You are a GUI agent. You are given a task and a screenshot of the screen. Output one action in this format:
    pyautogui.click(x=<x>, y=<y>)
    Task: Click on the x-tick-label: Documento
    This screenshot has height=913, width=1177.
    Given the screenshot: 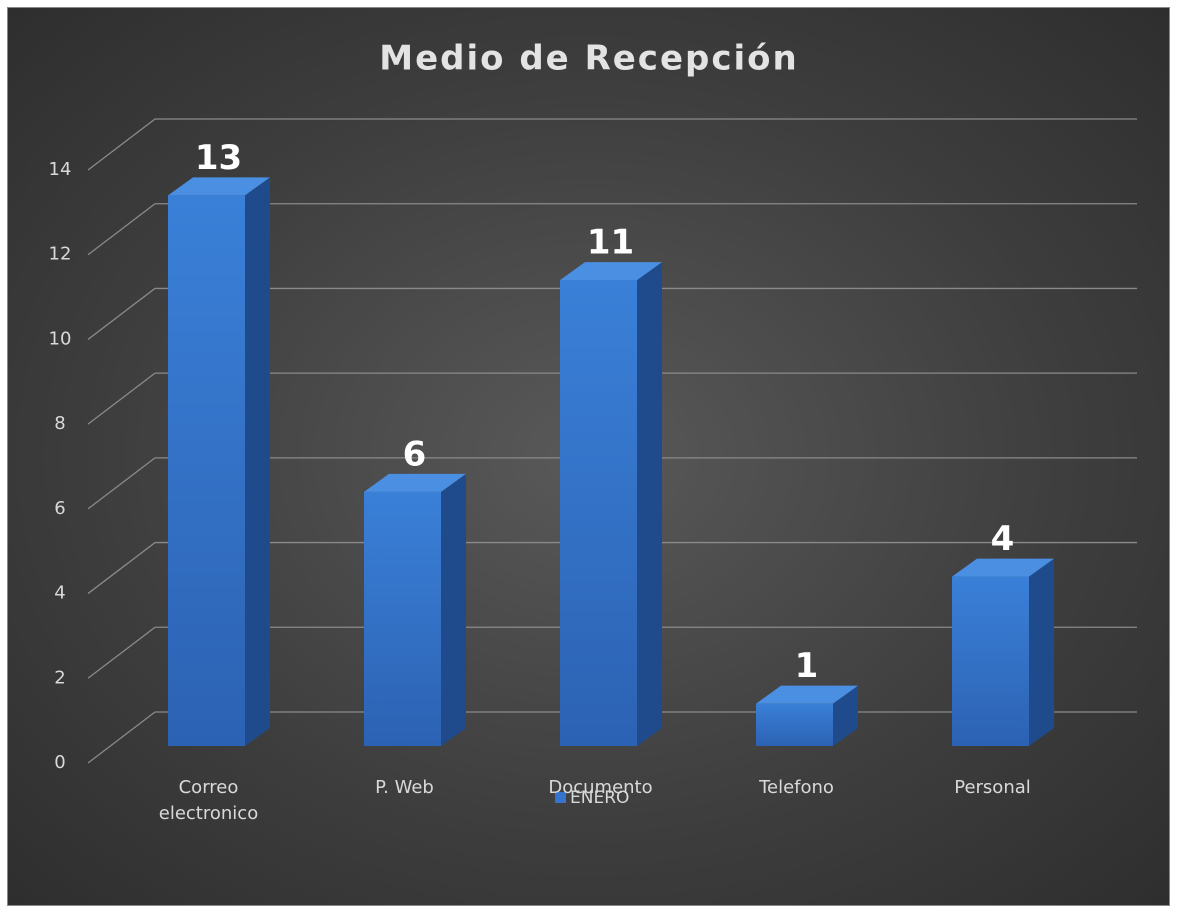 What is the action you would take?
    pyautogui.click(x=600, y=787)
    